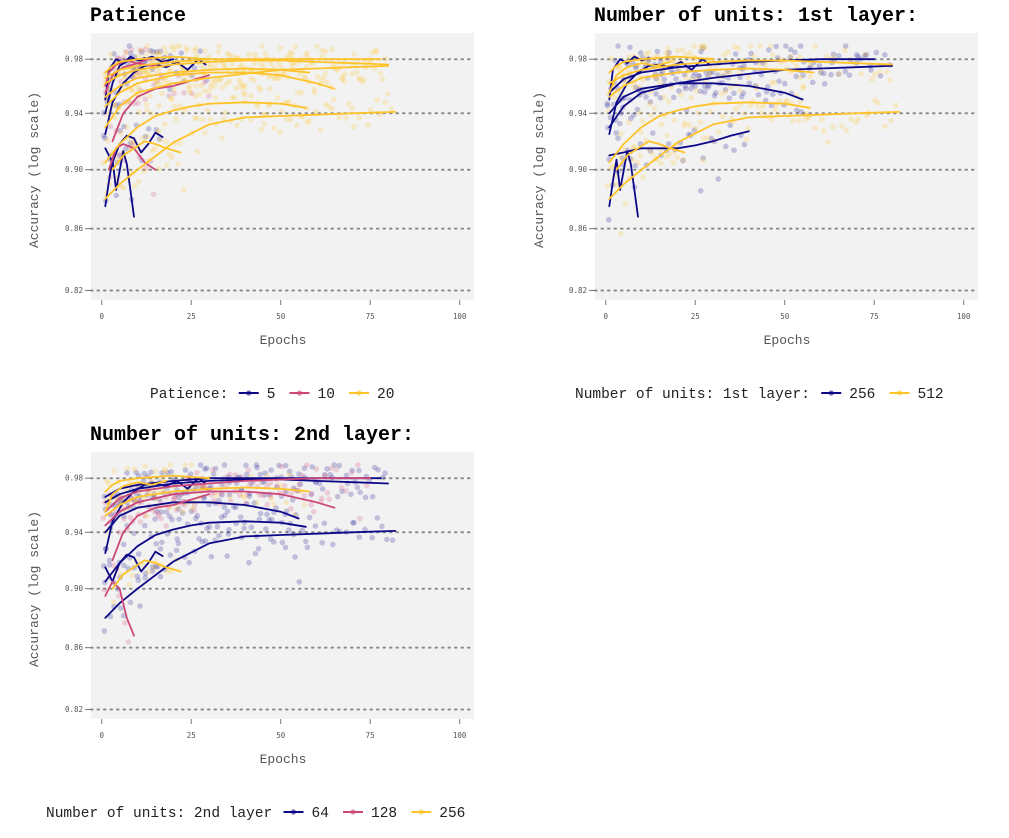  I want to click on legend-title: Number of units: 2nd layer, so click(159, 814).